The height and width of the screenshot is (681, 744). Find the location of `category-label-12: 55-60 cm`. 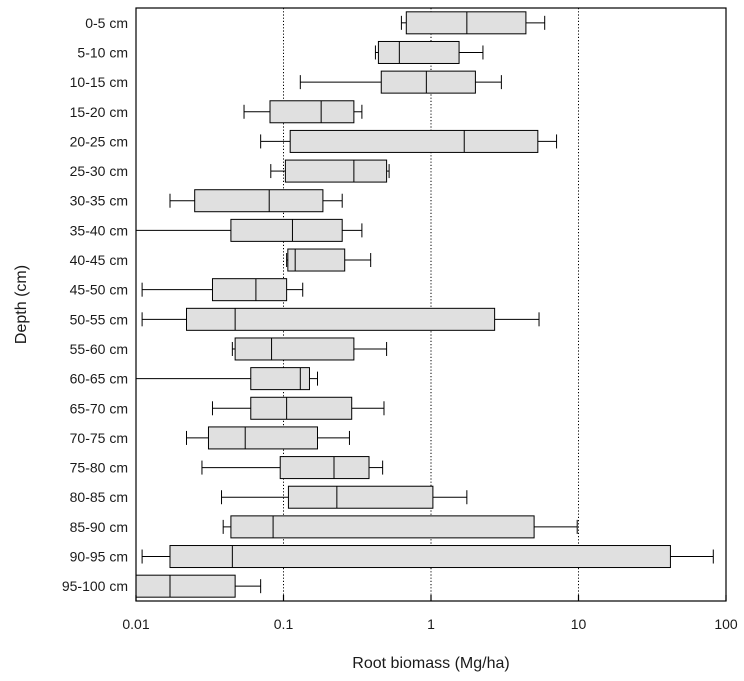

category-label-12: 55-60 cm is located at coordinates (99, 349).